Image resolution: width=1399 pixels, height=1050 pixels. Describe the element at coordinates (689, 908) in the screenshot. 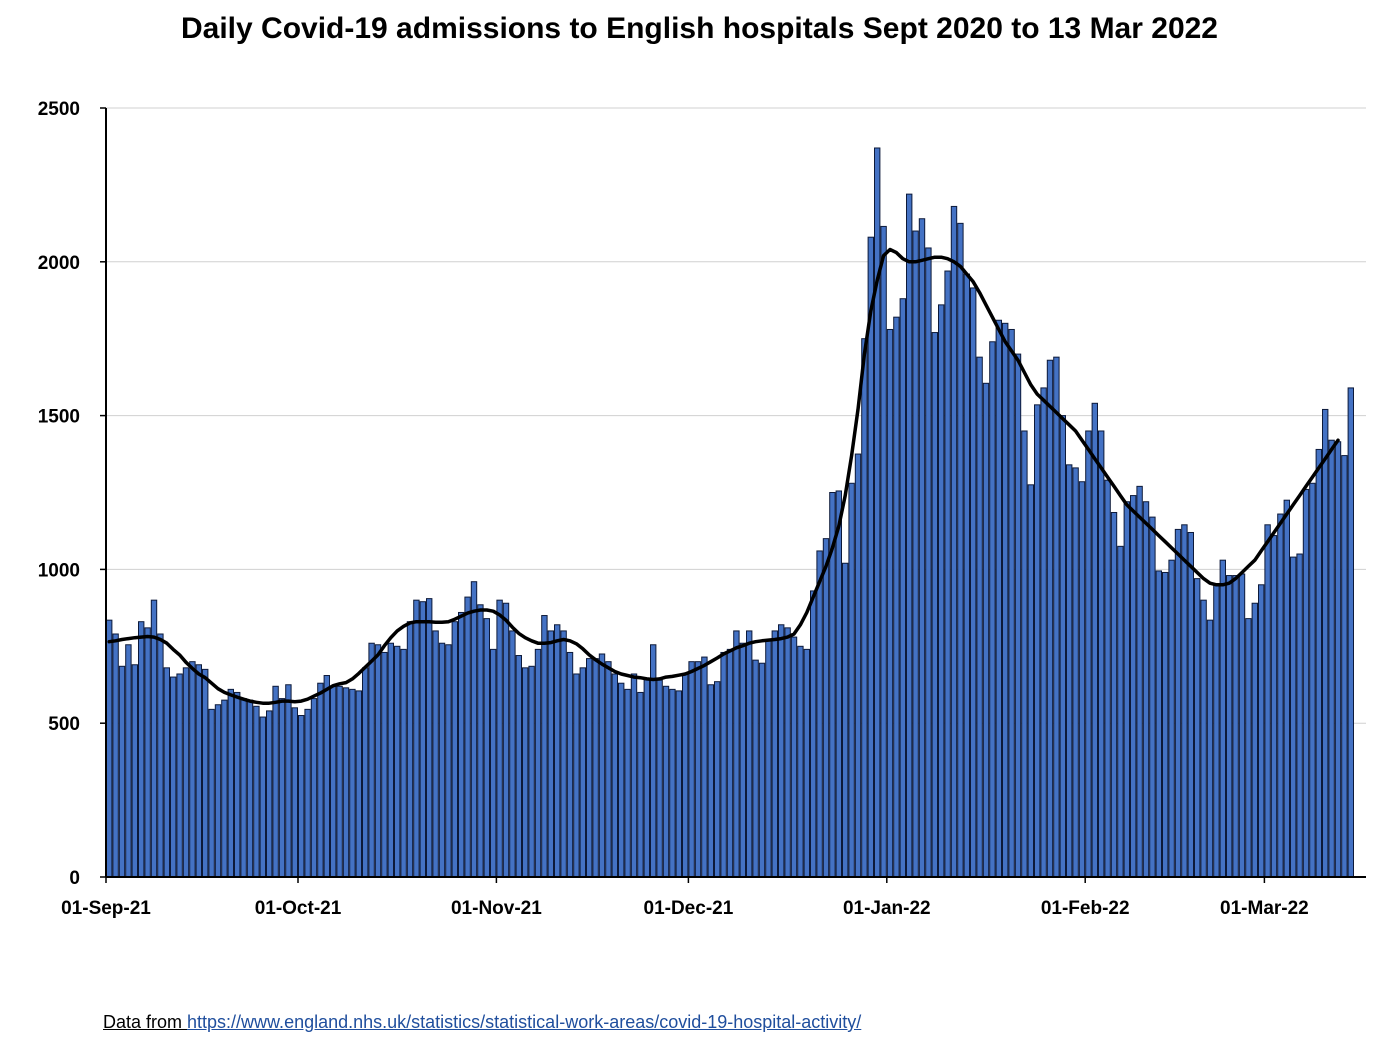

I see `x-tick-label: 01-Dec-21` at that location.